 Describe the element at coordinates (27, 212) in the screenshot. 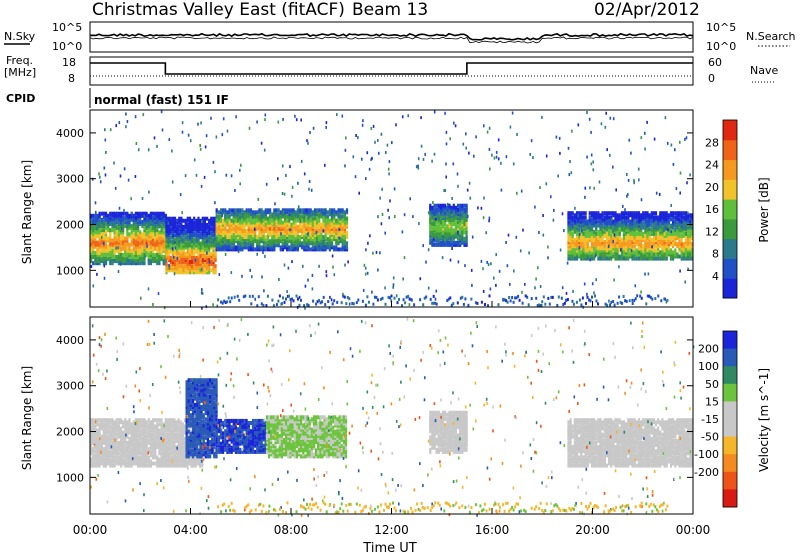

I see `power-ylabel: Slant Range [km]` at that location.